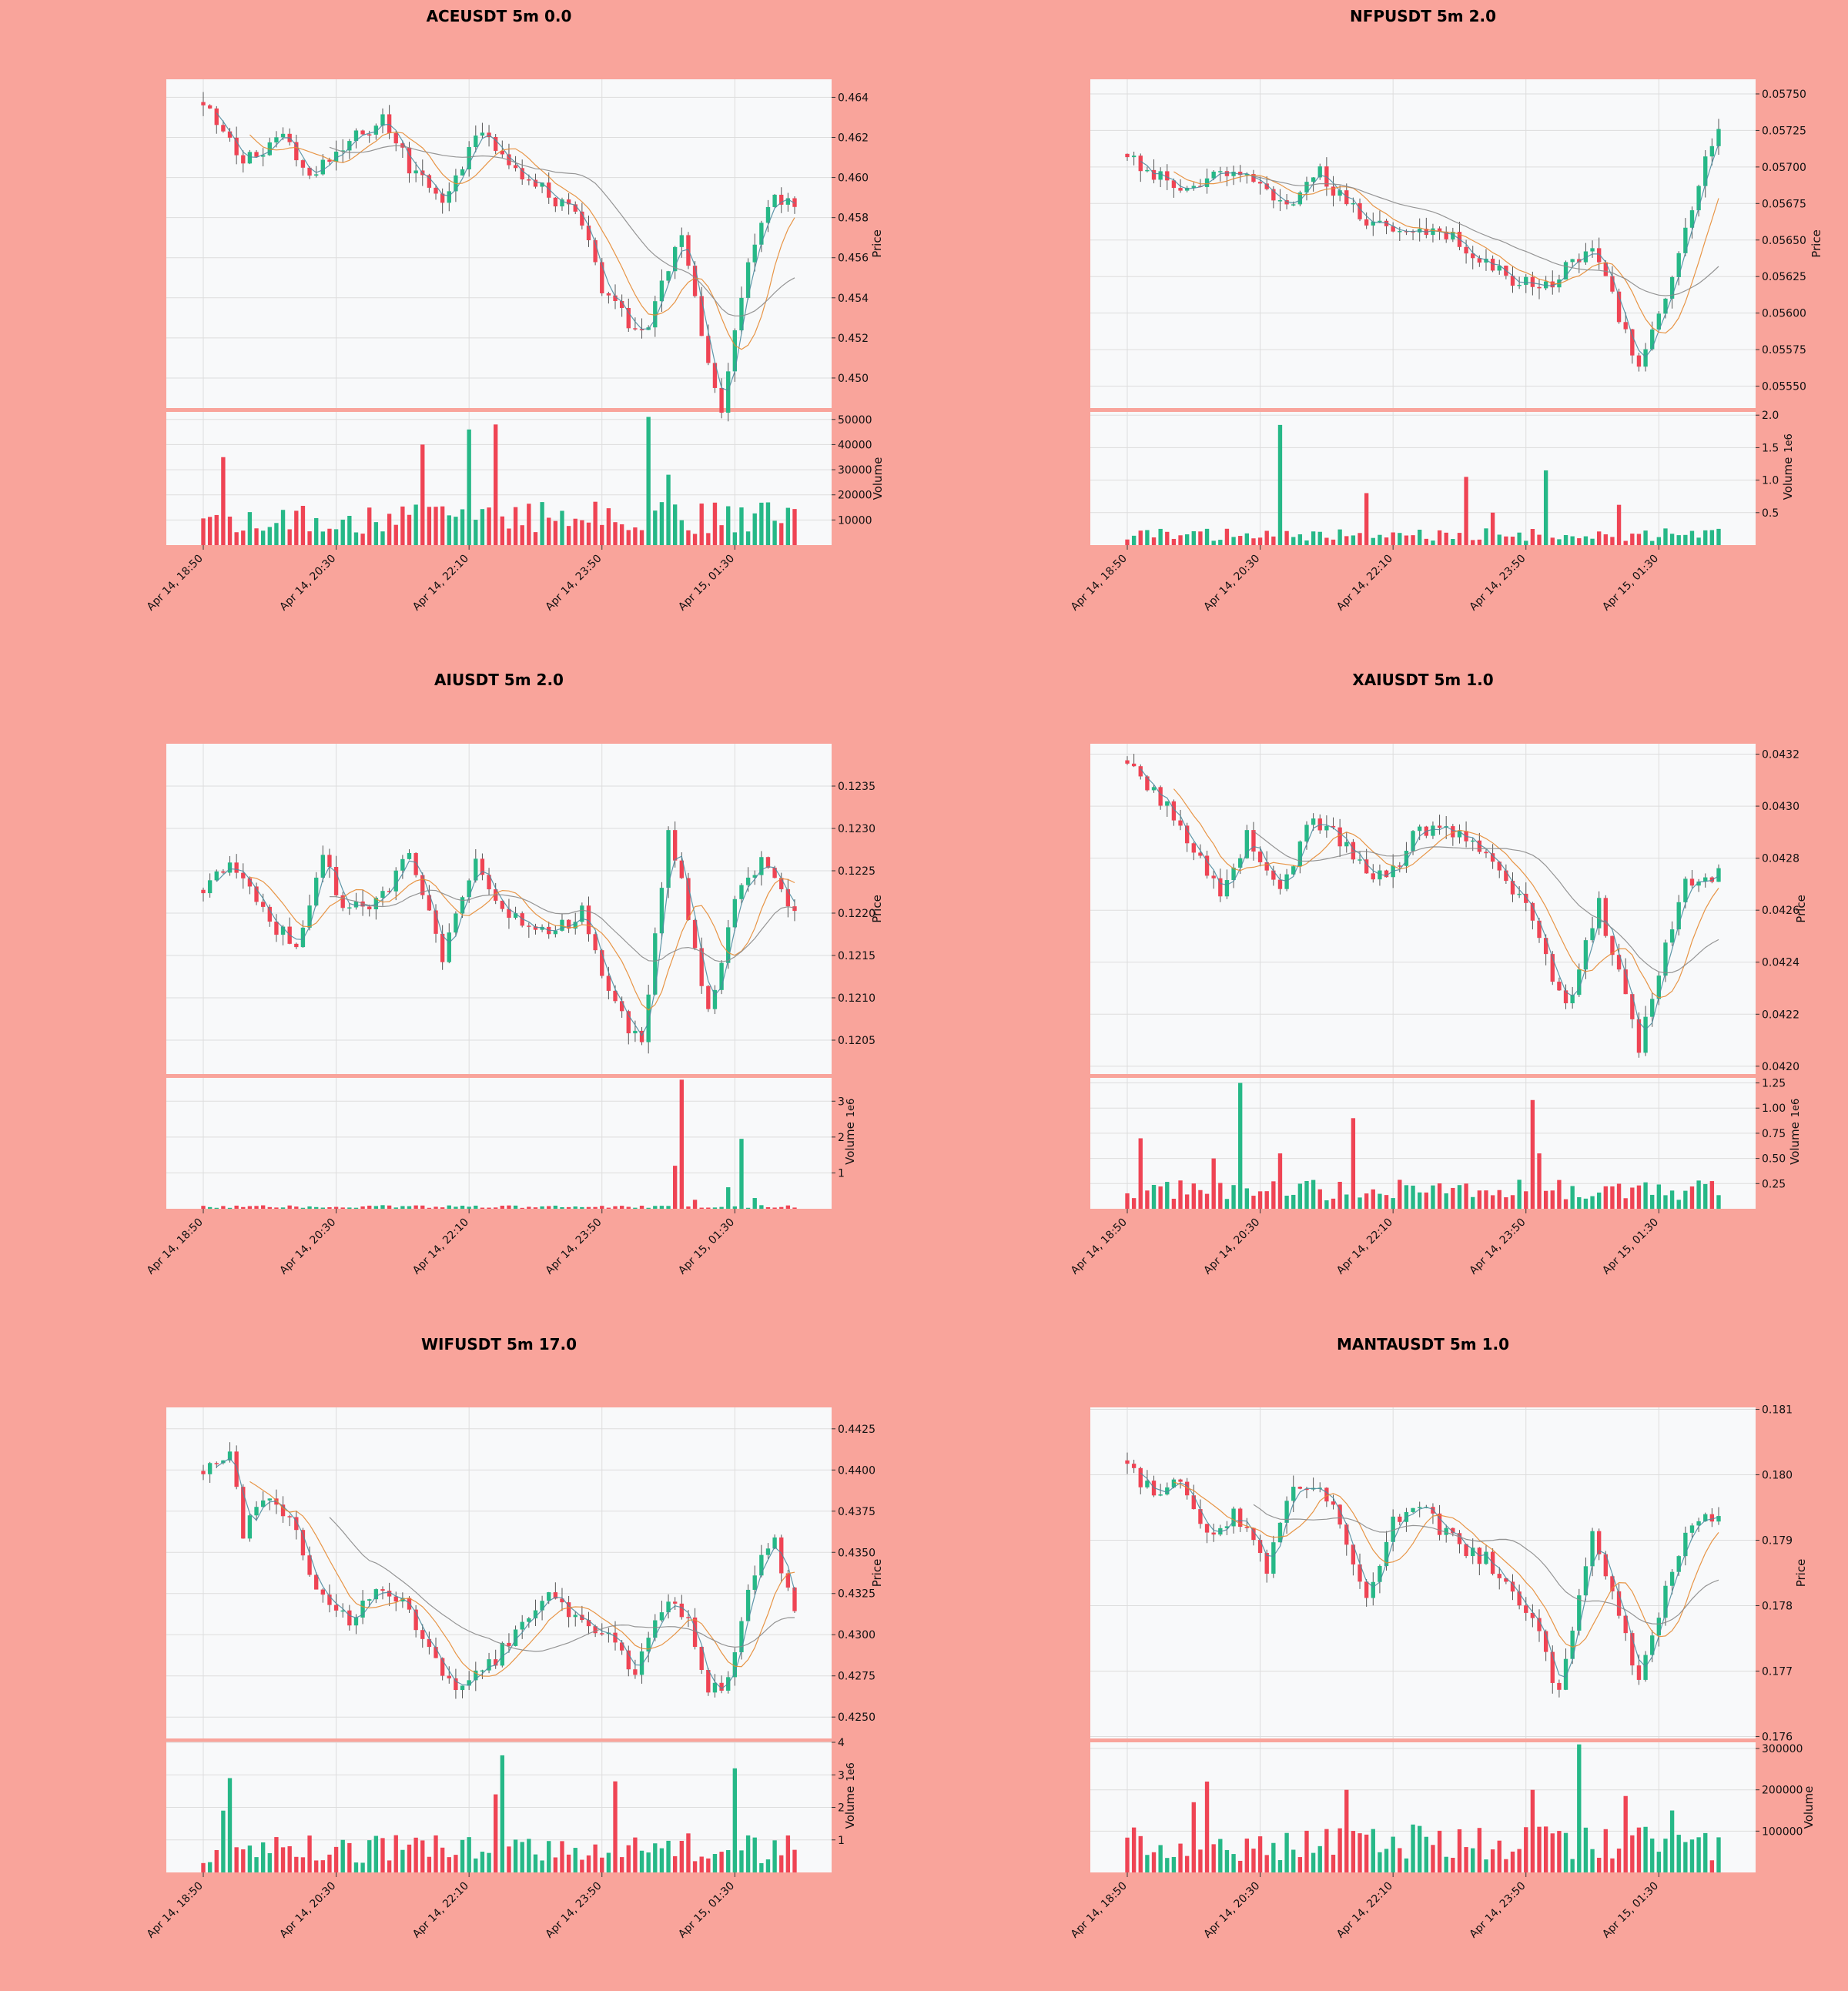 This screenshot has height=1991, width=1848. What do you see at coordinates (440, 1910) in the screenshot?
I see `x-tick-label: Apr 14, 22:10` at bounding box center [440, 1910].